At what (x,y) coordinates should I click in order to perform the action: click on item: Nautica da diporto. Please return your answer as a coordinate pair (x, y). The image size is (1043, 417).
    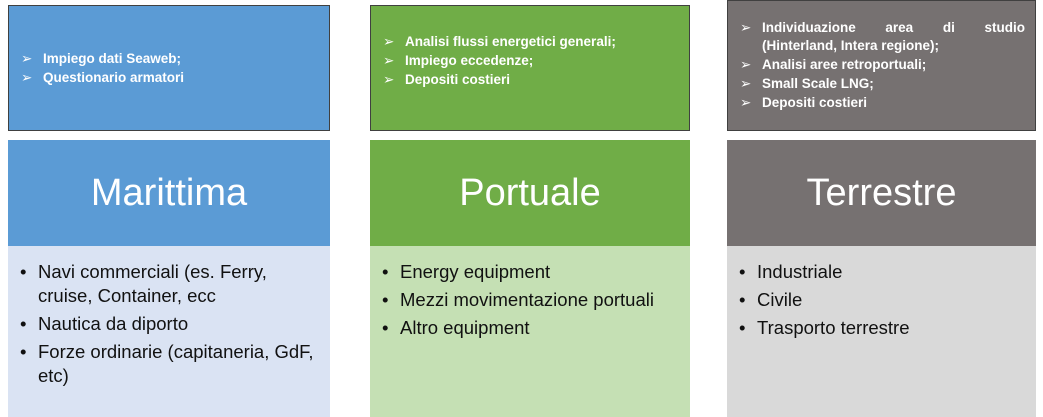
    Looking at the image, I should click on (168, 324).